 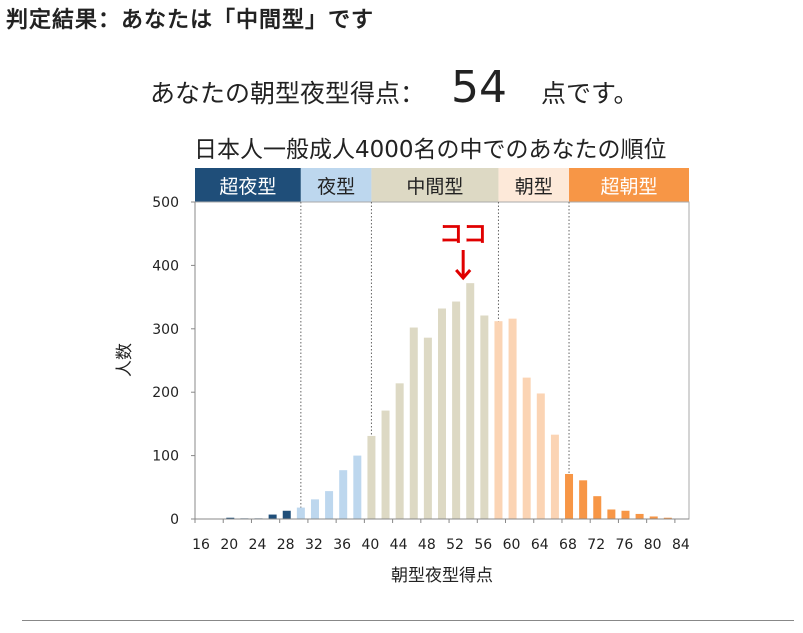 I want to click on y-tick-label: 0, so click(x=174, y=520).